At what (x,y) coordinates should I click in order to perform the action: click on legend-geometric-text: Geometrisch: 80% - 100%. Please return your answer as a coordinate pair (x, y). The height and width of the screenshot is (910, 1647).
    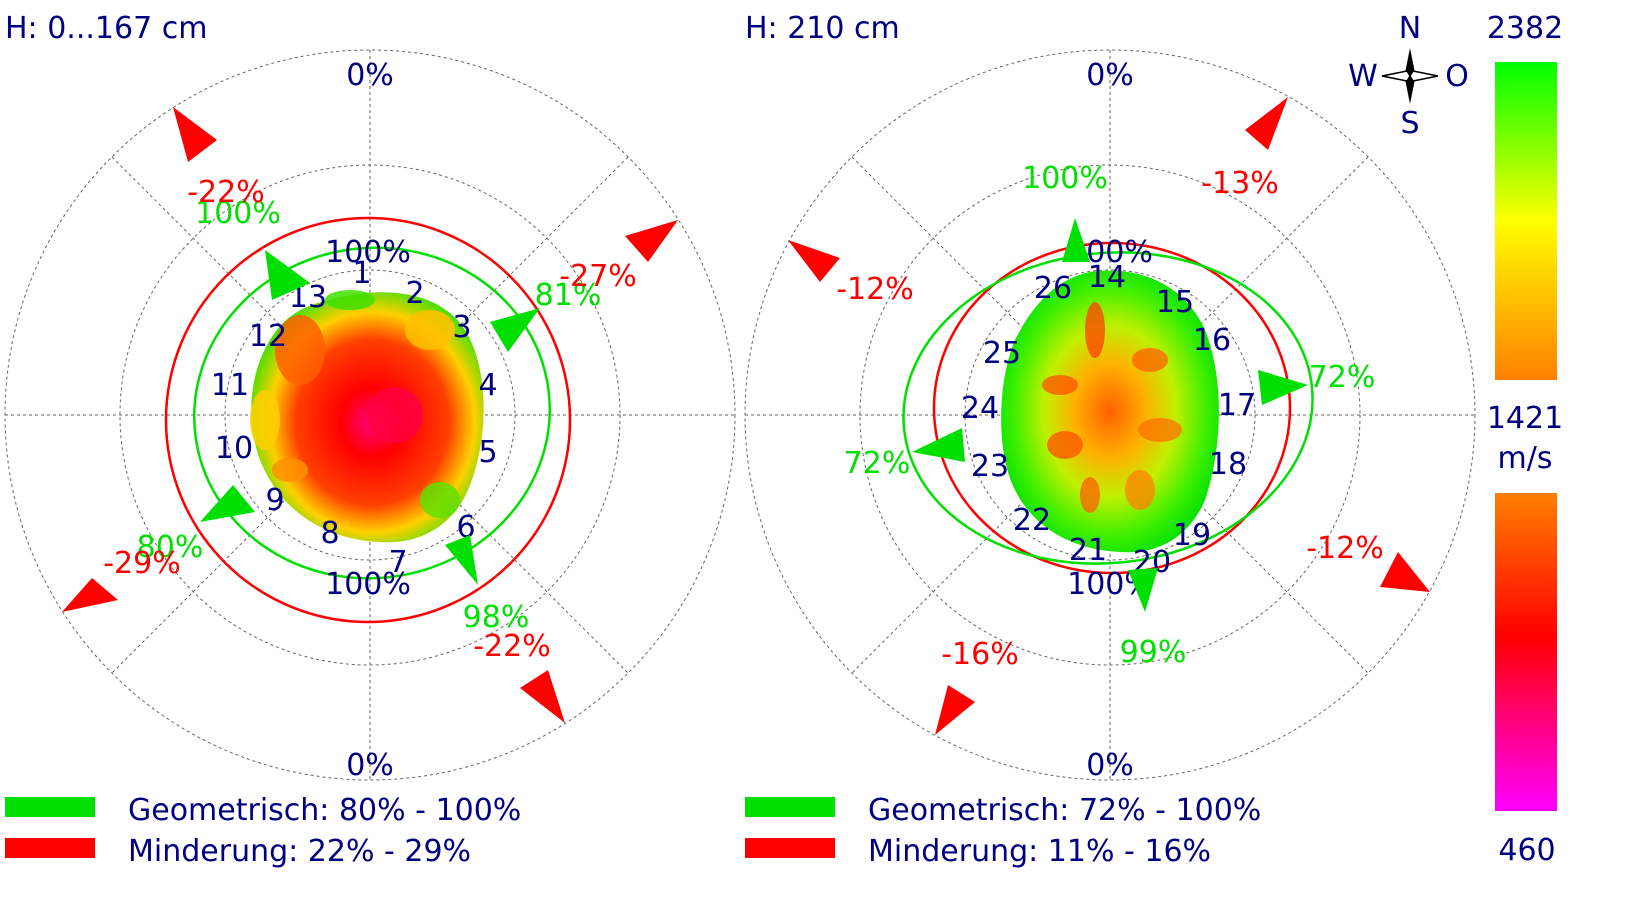
    Looking at the image, I should click on (324, 810).